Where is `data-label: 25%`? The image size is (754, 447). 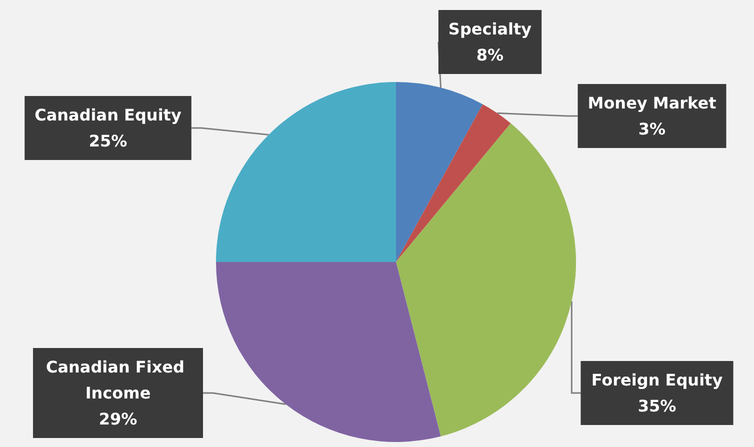 data-label: 25% is located at coordinates (108, 141).